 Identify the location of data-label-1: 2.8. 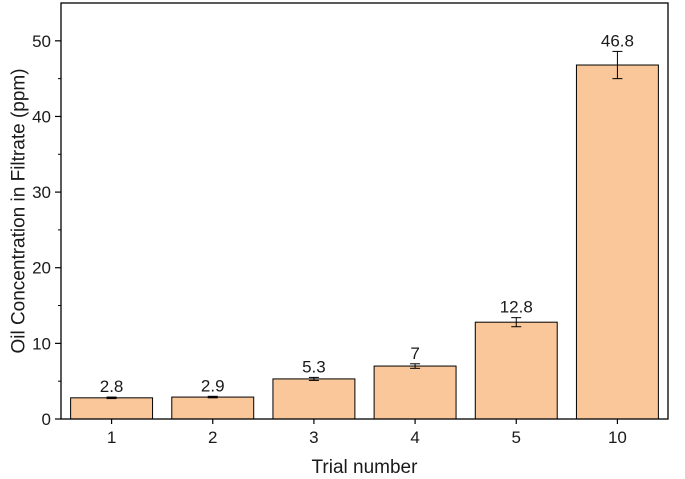
(112, 386).